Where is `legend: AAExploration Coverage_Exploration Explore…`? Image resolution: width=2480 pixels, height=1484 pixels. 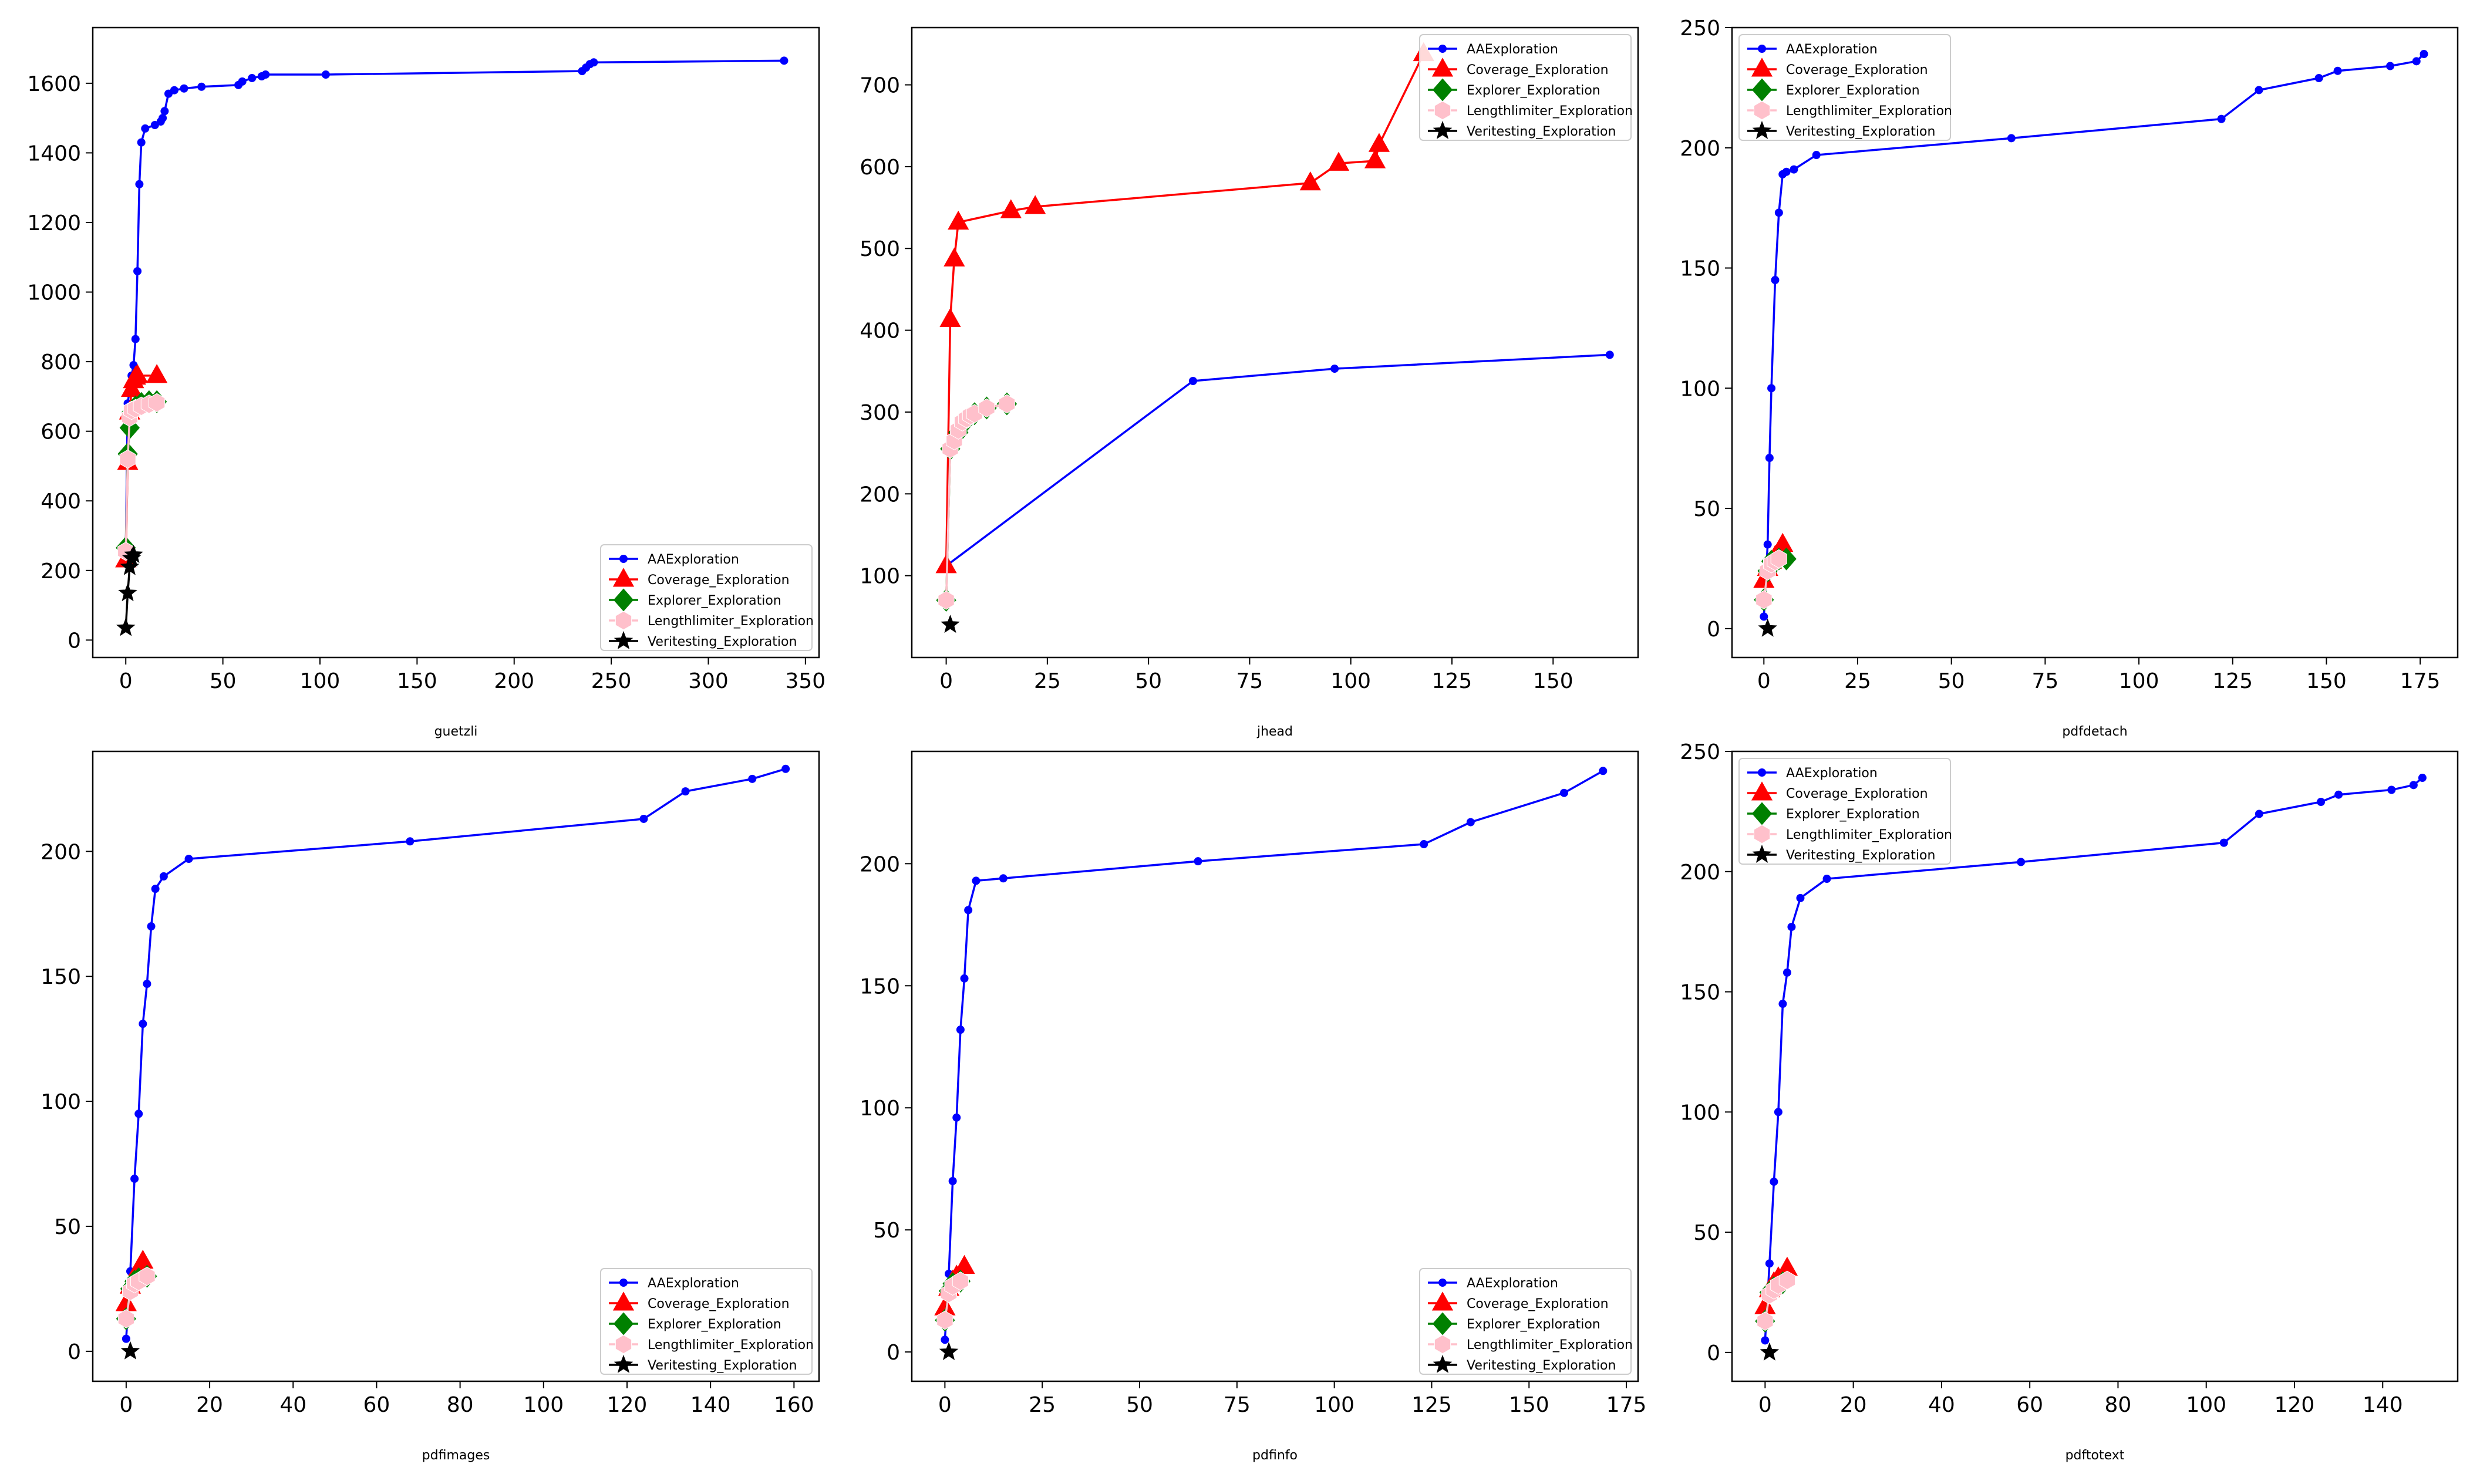 legend: AAExploration Coverage_Exploration Explore… is located at coordinates (1526, 87).